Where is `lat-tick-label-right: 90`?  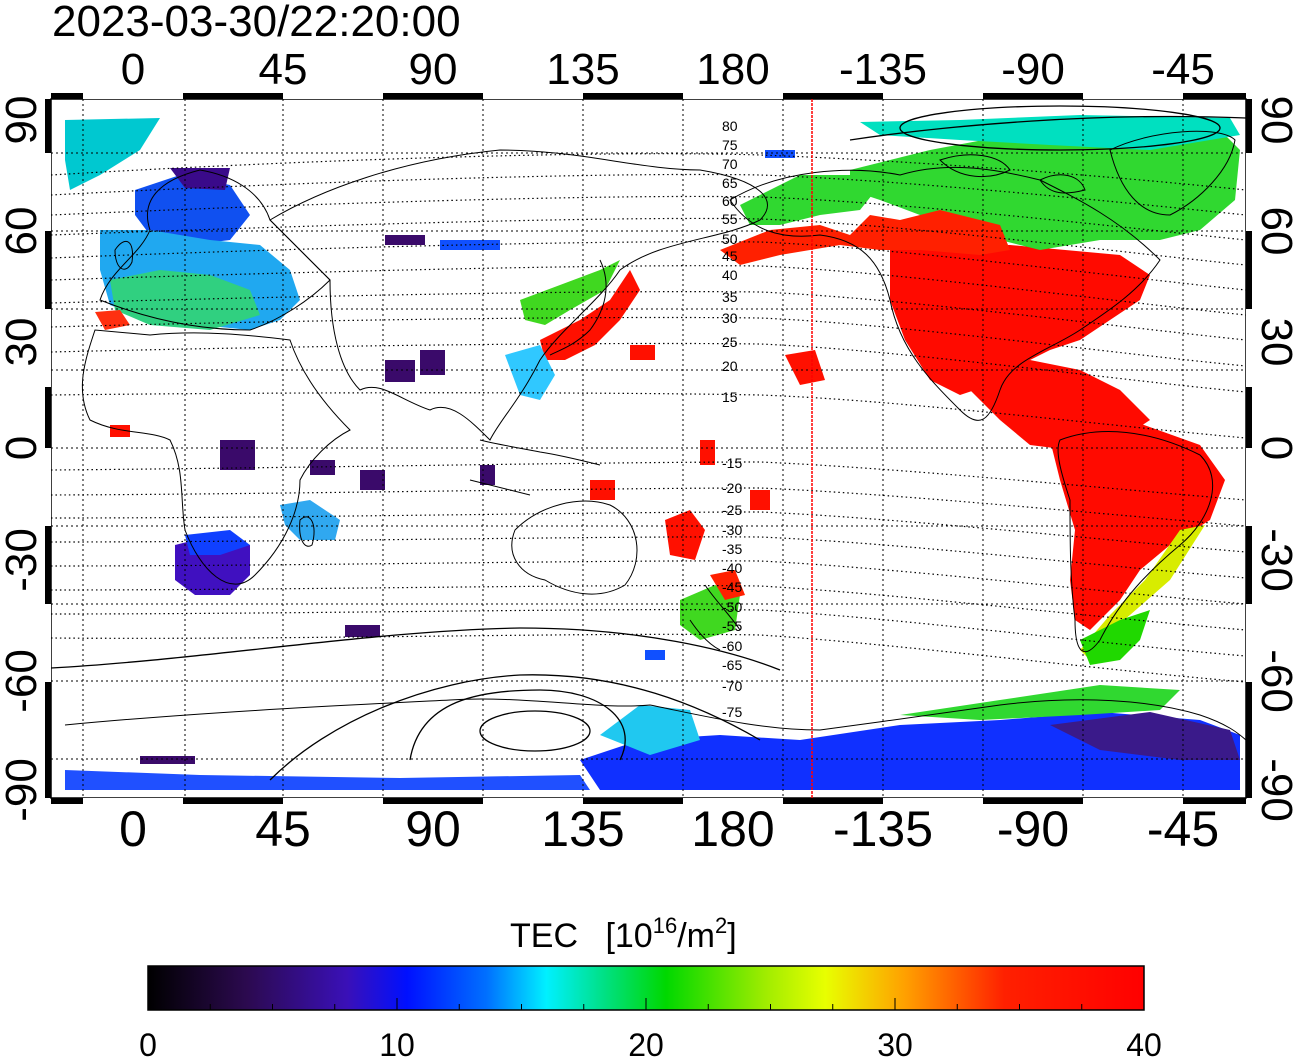 lat-tick-label-right: 90 is located at coordinates (1273, 120).